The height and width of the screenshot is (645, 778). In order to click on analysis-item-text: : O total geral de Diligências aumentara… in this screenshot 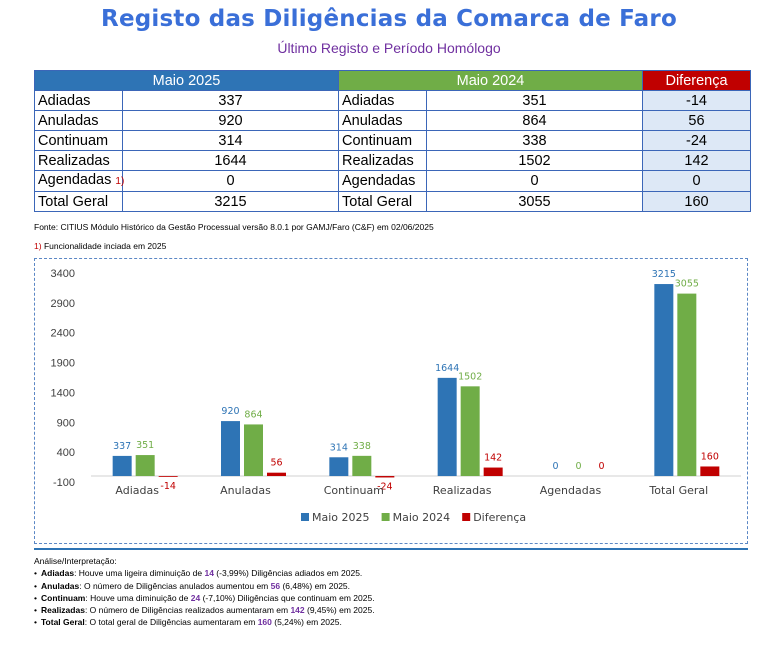, I will do `click(171, 622)`.